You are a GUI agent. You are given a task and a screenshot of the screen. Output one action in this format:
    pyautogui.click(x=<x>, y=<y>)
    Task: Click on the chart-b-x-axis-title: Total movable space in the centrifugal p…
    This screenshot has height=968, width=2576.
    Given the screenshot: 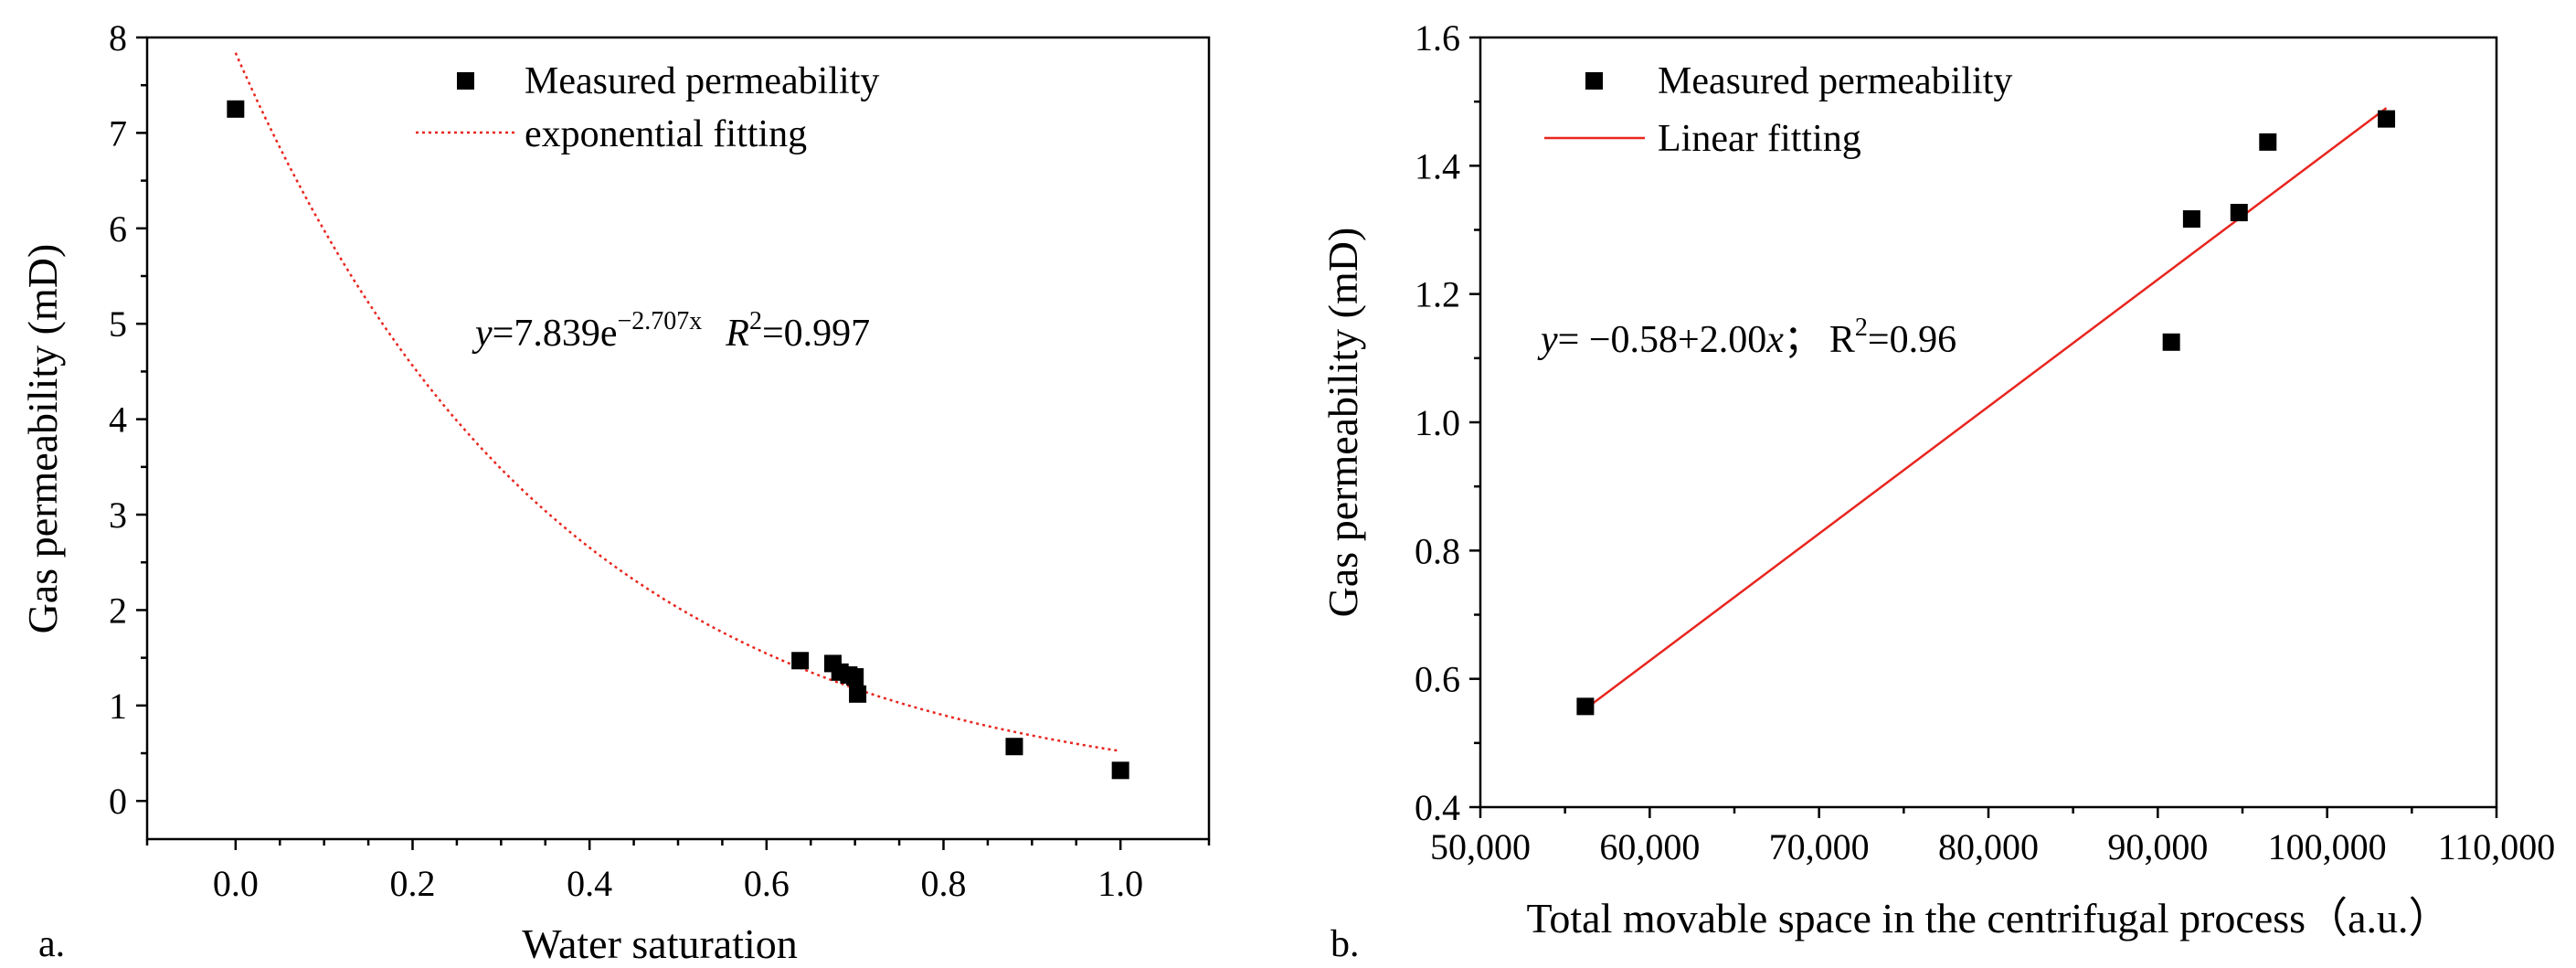 What is the action you would take?
    pyautogui.click(x=1989, y=918)
    